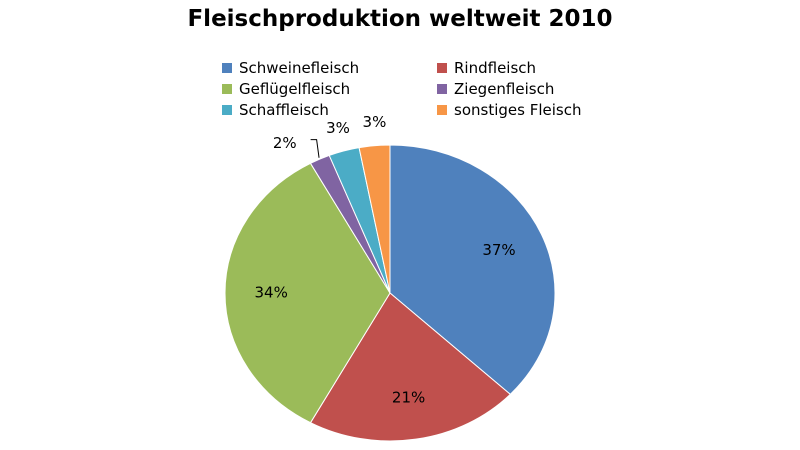 This screenshot has width=800, height=450. I want to click on leader-line, so click(315, 148).